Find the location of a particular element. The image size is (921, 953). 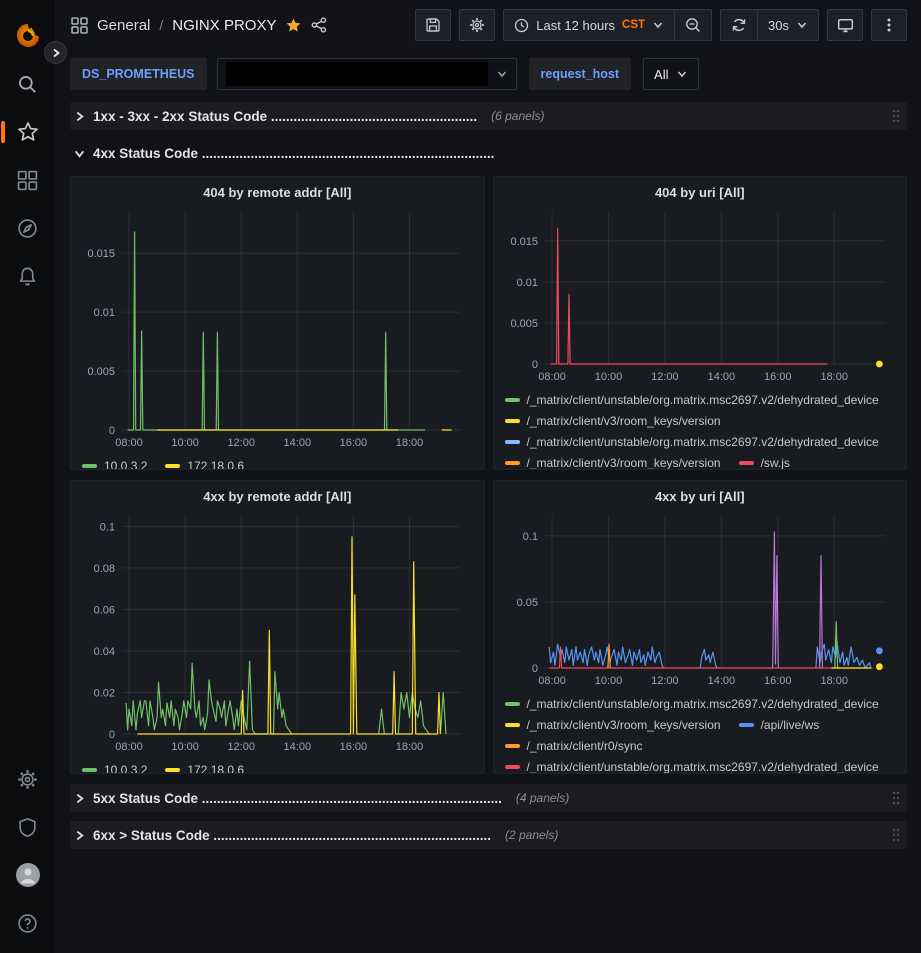

datasource-select is located at coordinates (366, 74).